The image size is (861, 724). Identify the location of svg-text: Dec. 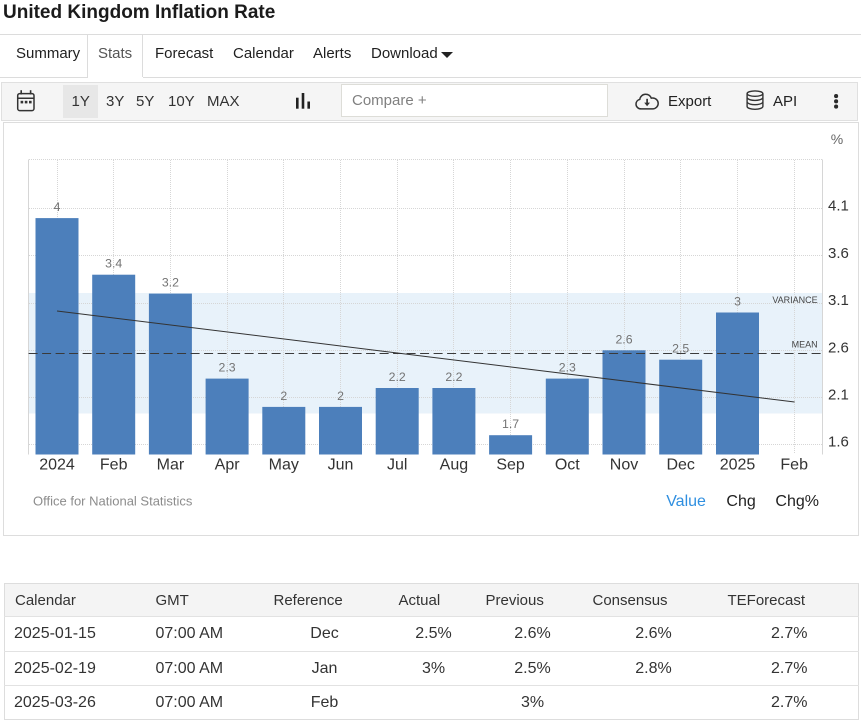
(680, 465).